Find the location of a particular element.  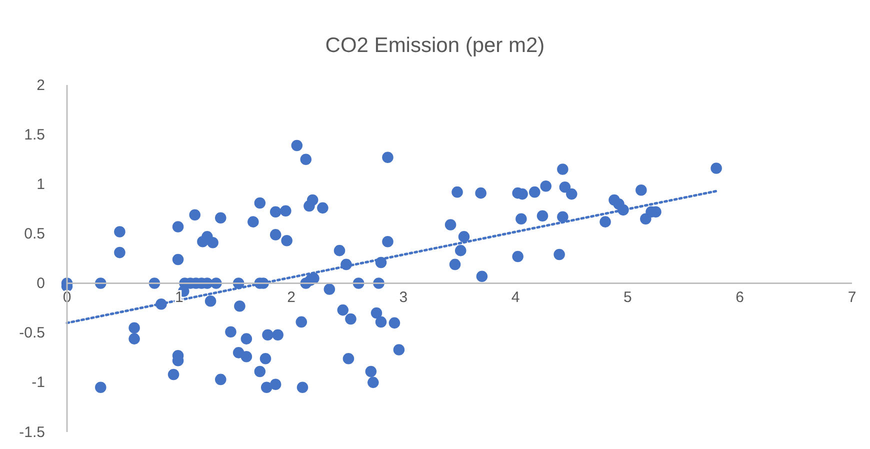

y-tick-label: 2 is located at coordinates (40, 85).